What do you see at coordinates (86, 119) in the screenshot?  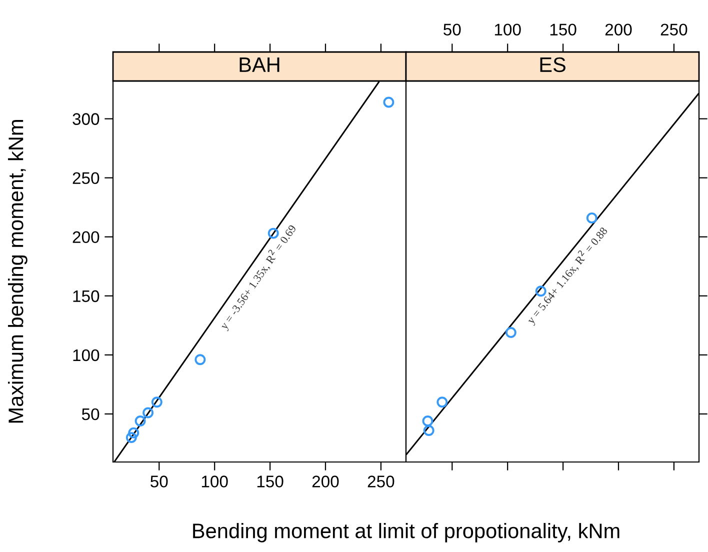 I see `y-tick-label: 300` at bounding box center [86, 119].